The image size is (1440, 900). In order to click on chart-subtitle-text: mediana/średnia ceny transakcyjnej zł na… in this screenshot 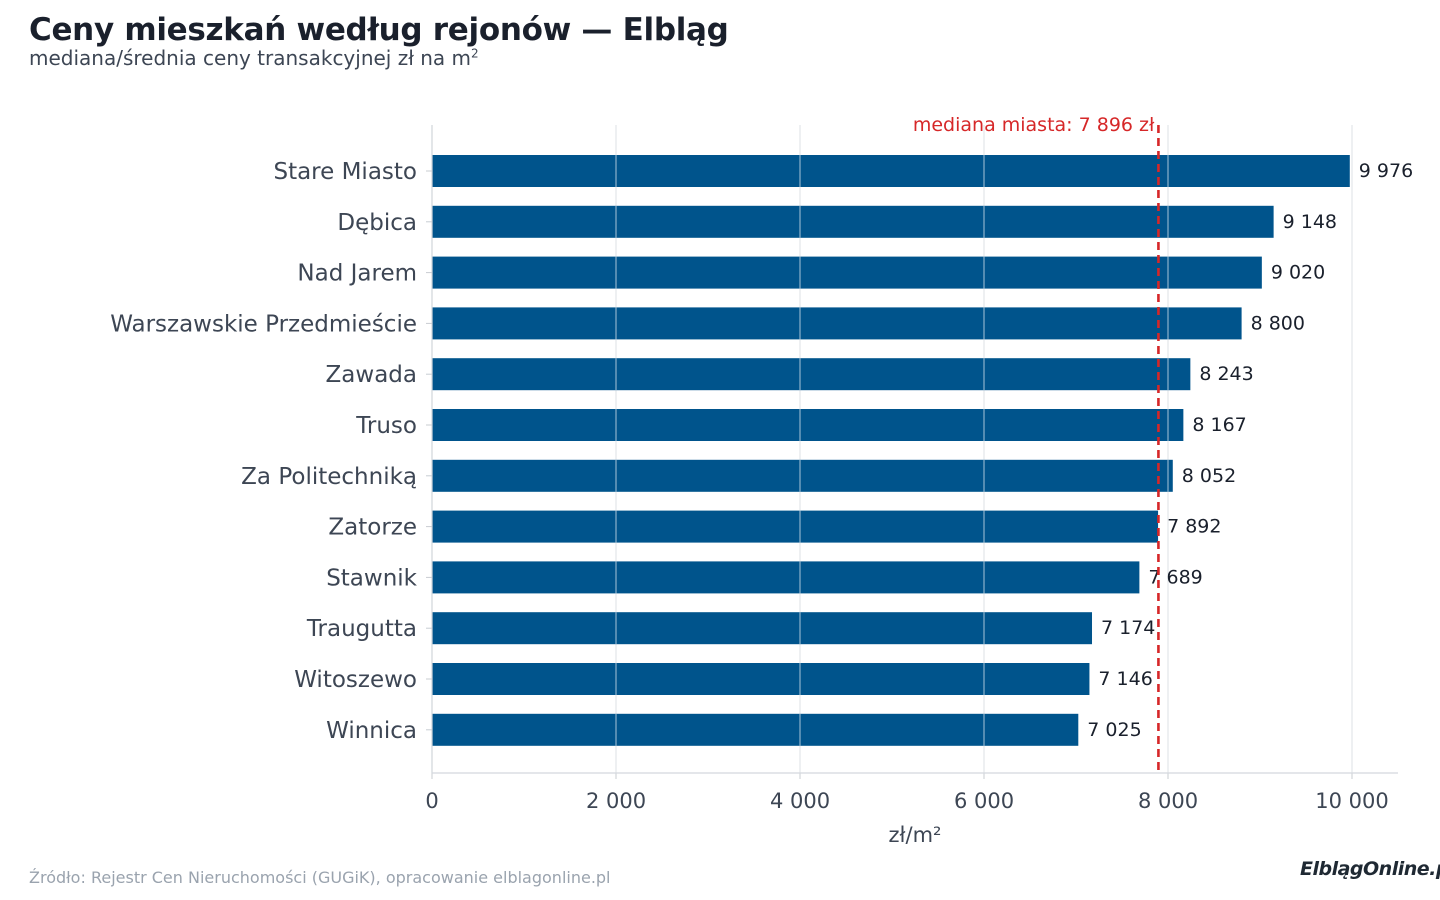, I will do `click(250, 58)`.